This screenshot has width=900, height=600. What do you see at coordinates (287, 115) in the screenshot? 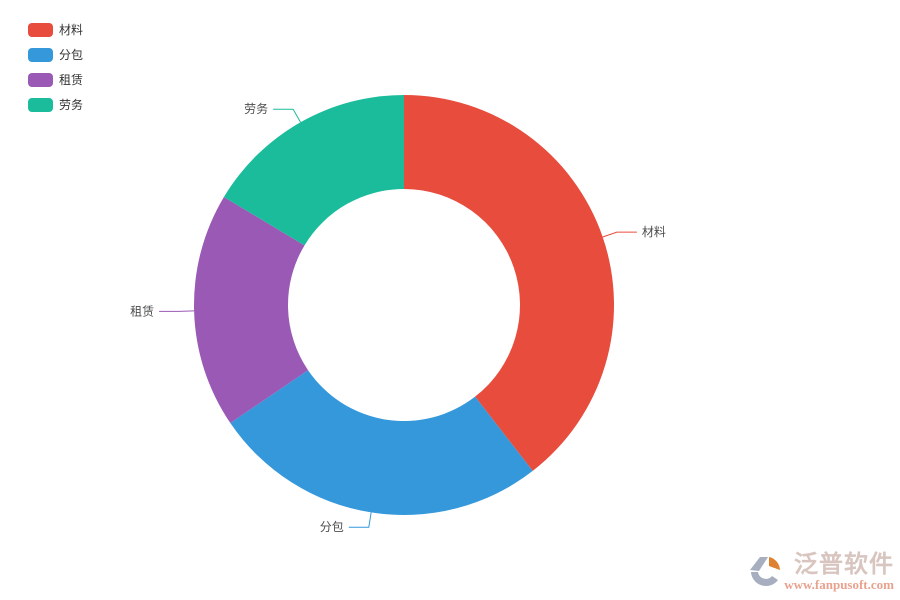
I see `label-line-labor` at bounding box center [287, 115].